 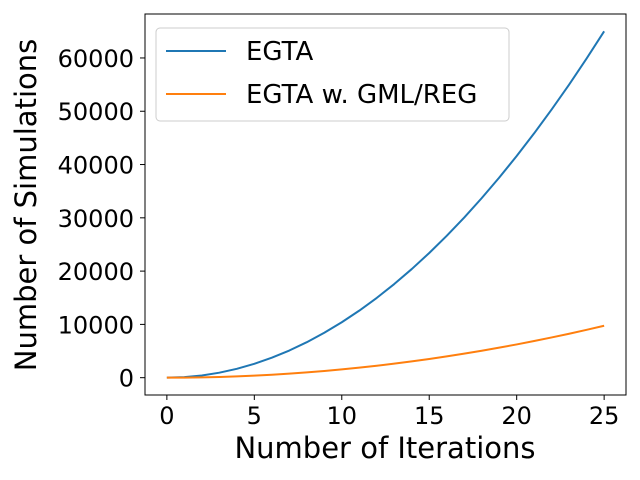 I want to click on y-axis-ticks: 0 10000 20000 30000 40000 50000 60000, so click(x=101, y=219).